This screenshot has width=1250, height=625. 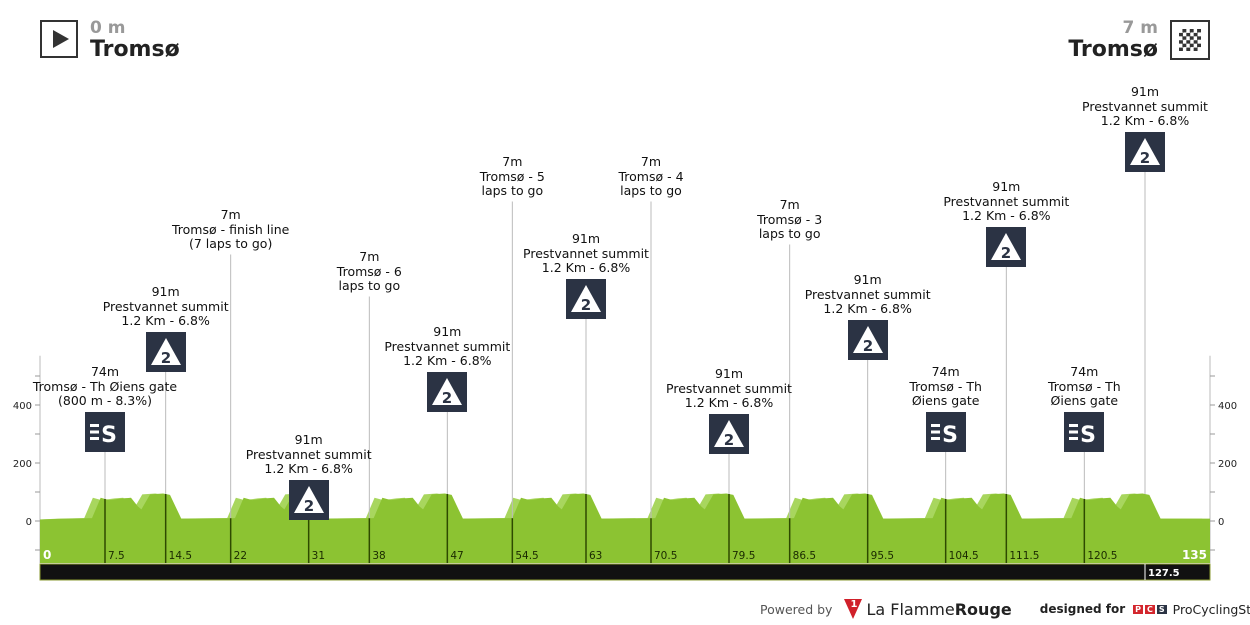 What do you see at coordinates (109, 435) in the screenshot?
I see `svg-text: S` at bounding box center [109, 435].